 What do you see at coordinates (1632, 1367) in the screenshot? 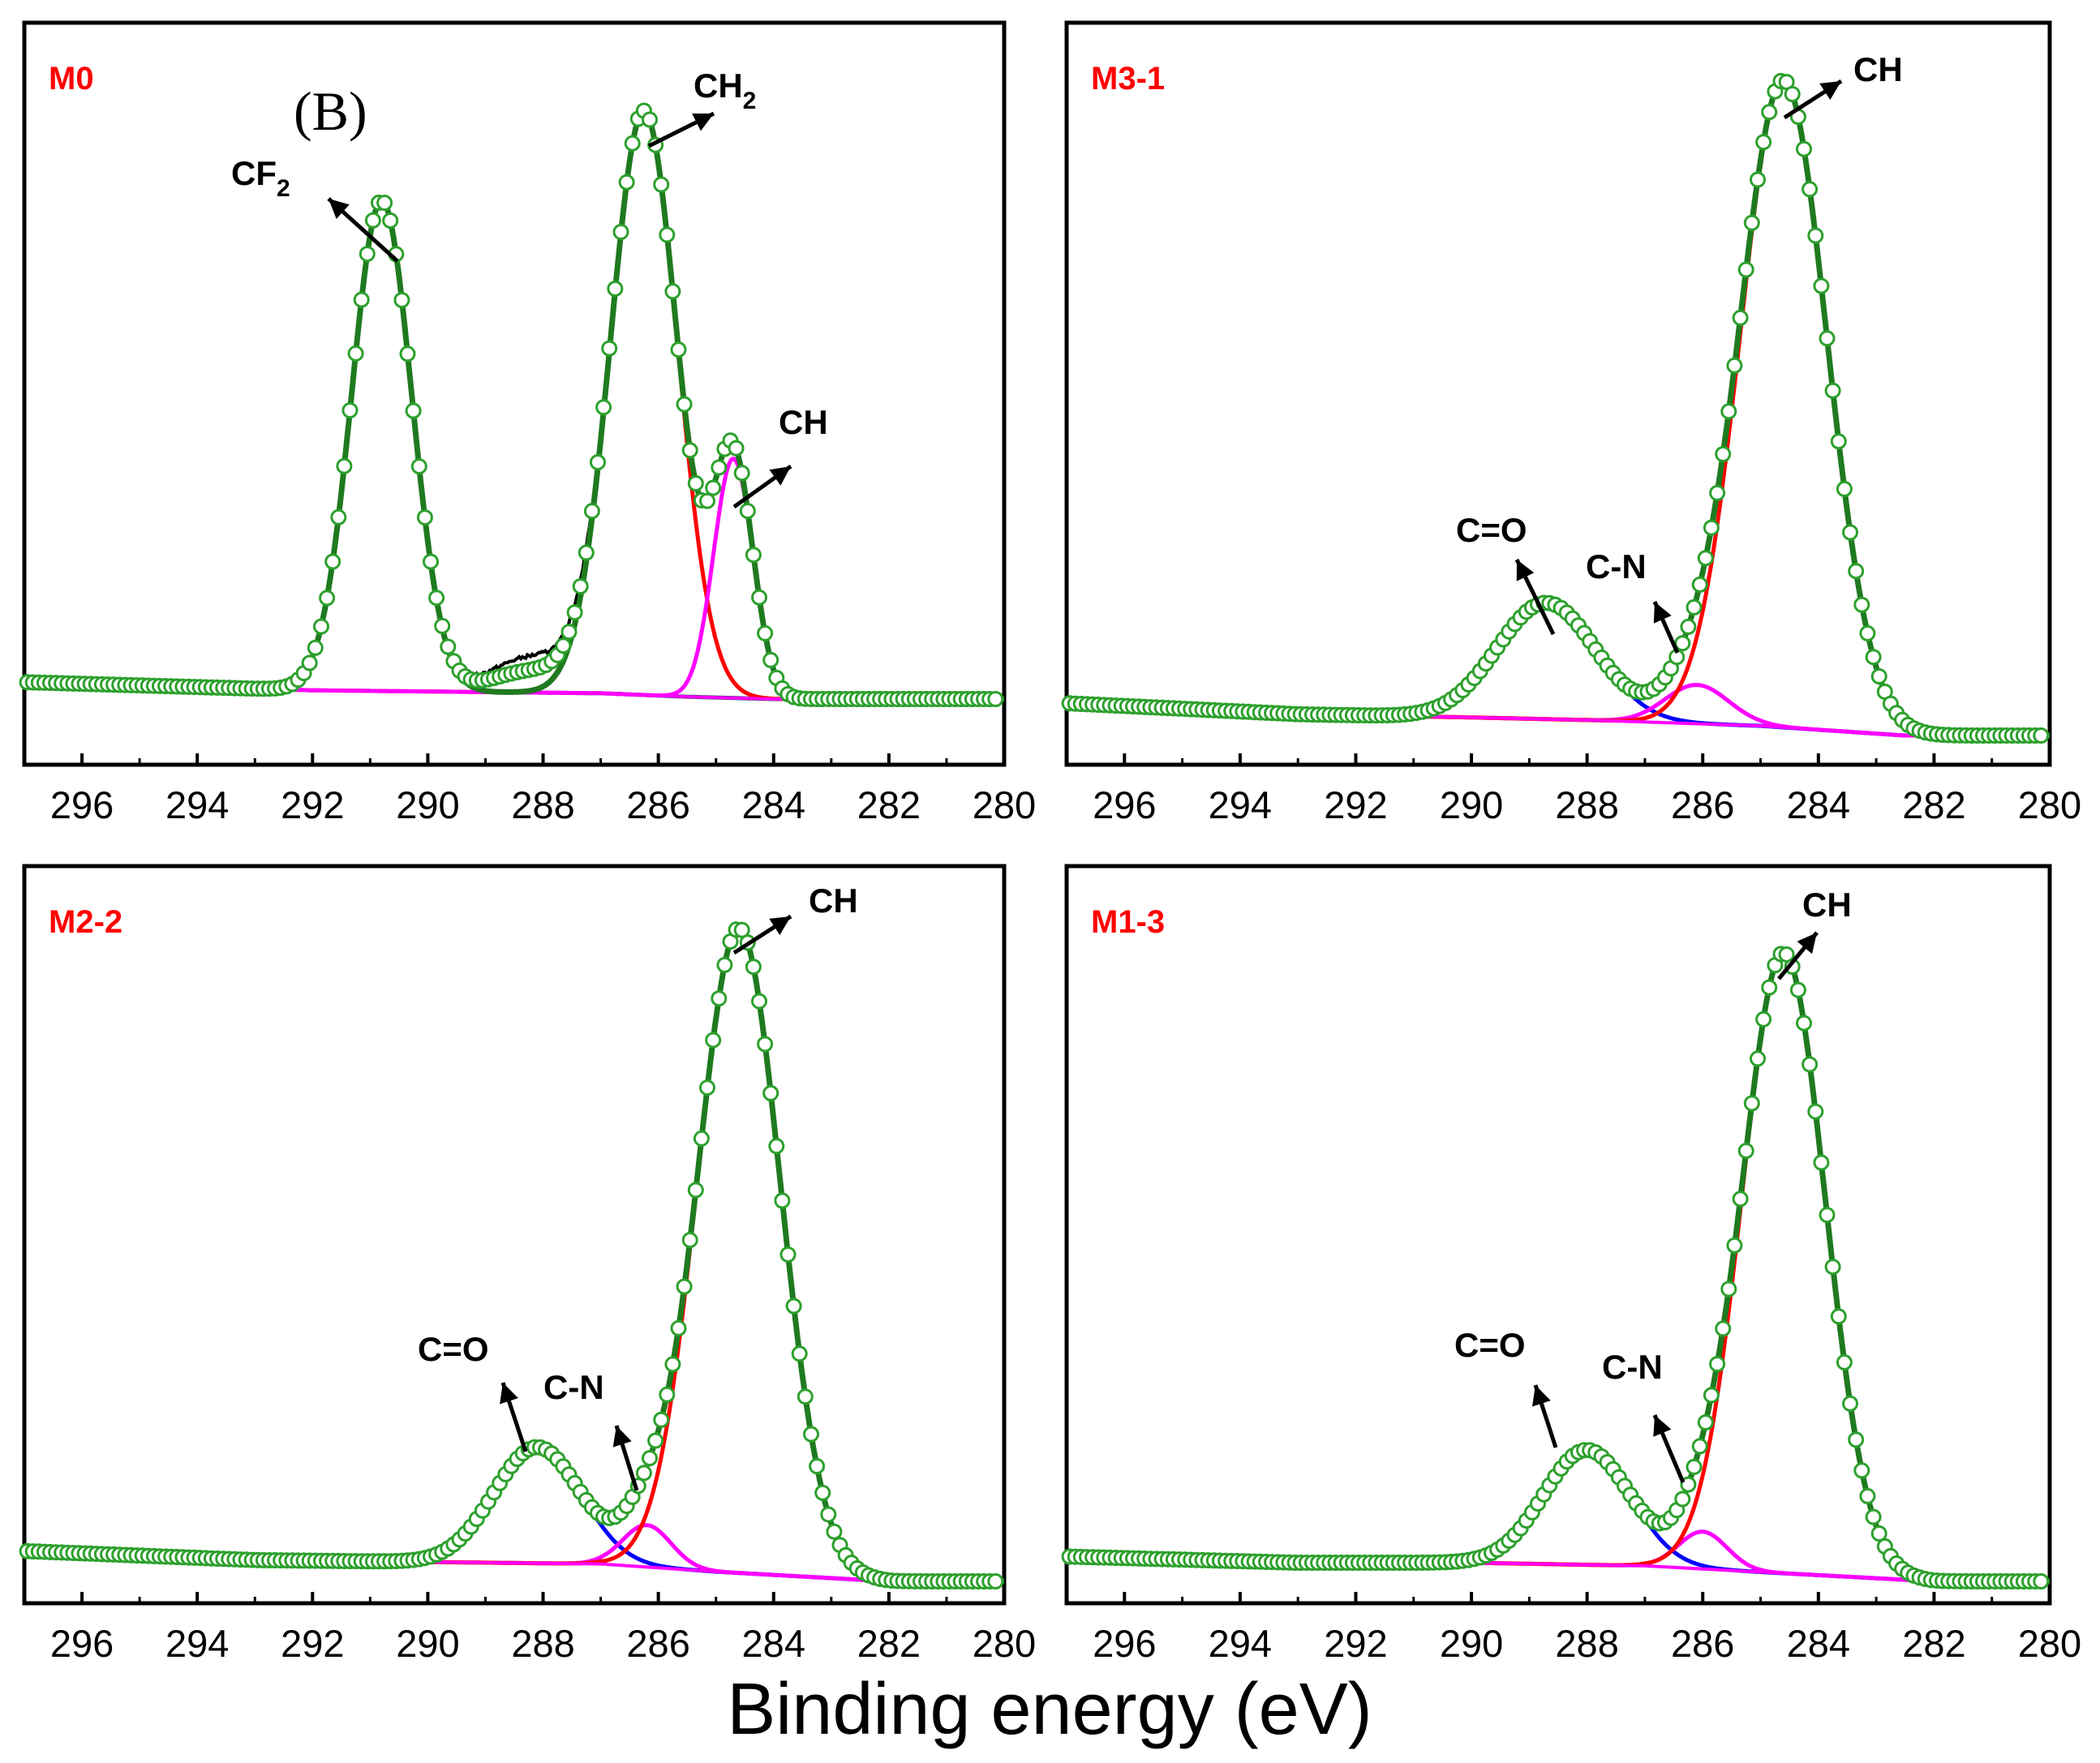
I see `peak-label: C-N` at bounding box center [1632, 1367].